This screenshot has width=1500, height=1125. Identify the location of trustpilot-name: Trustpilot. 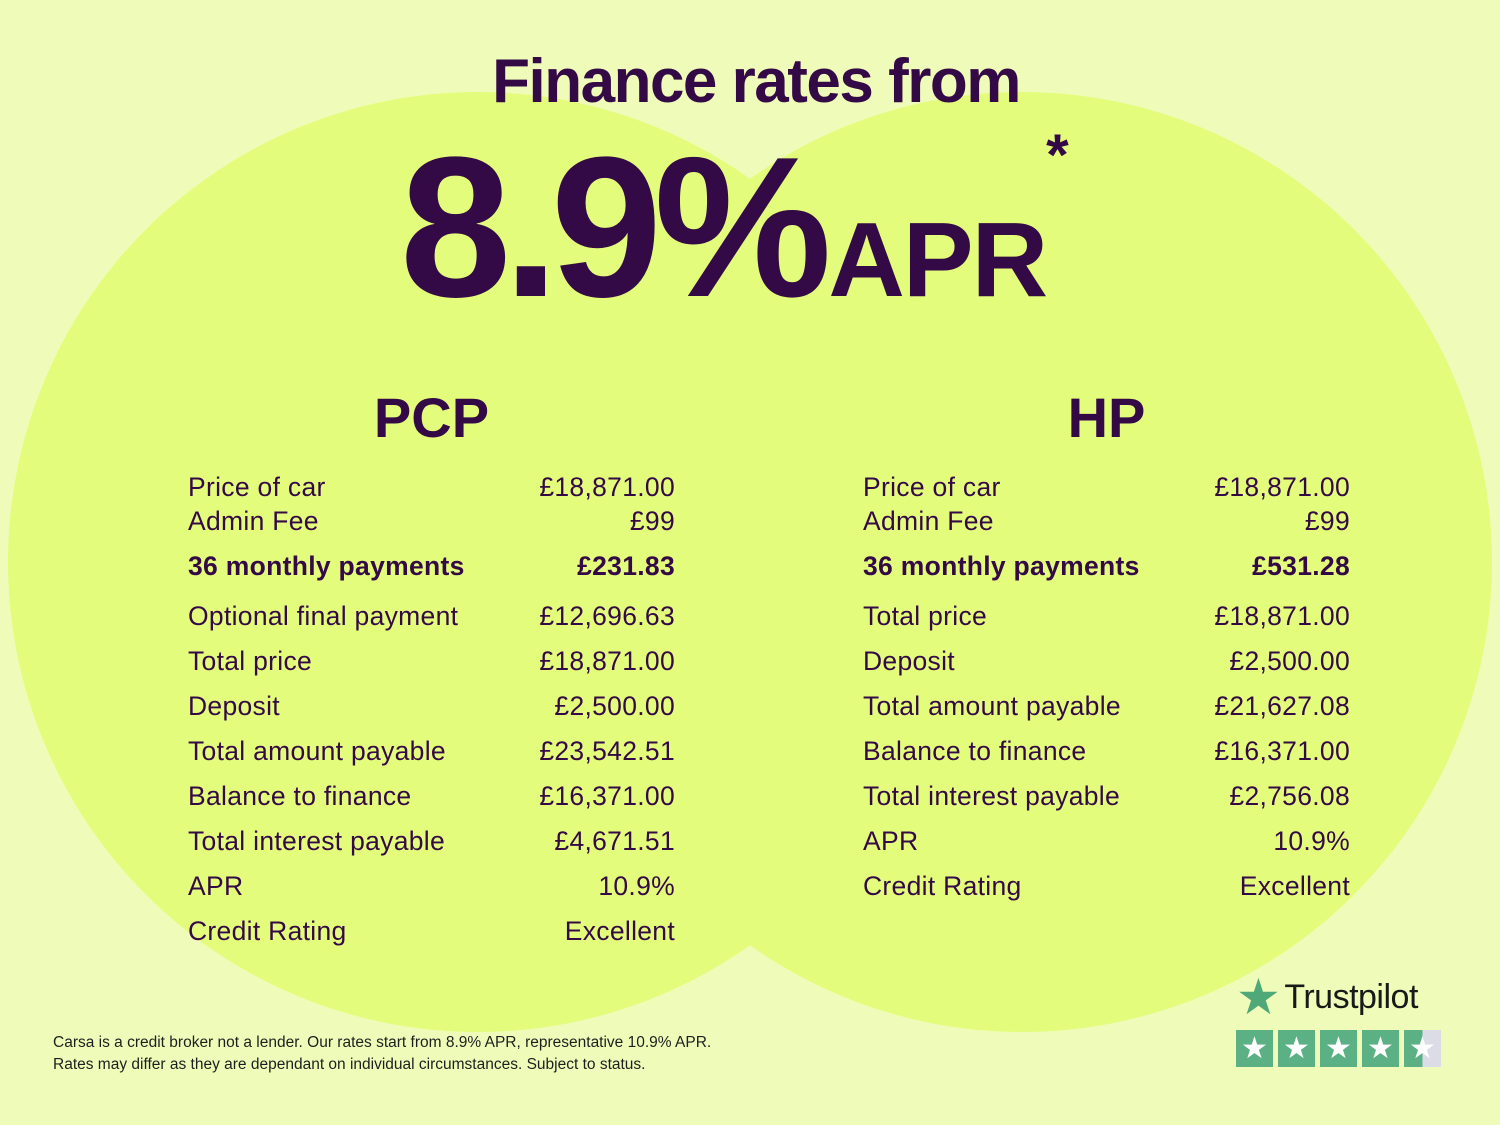
(1351, 996).